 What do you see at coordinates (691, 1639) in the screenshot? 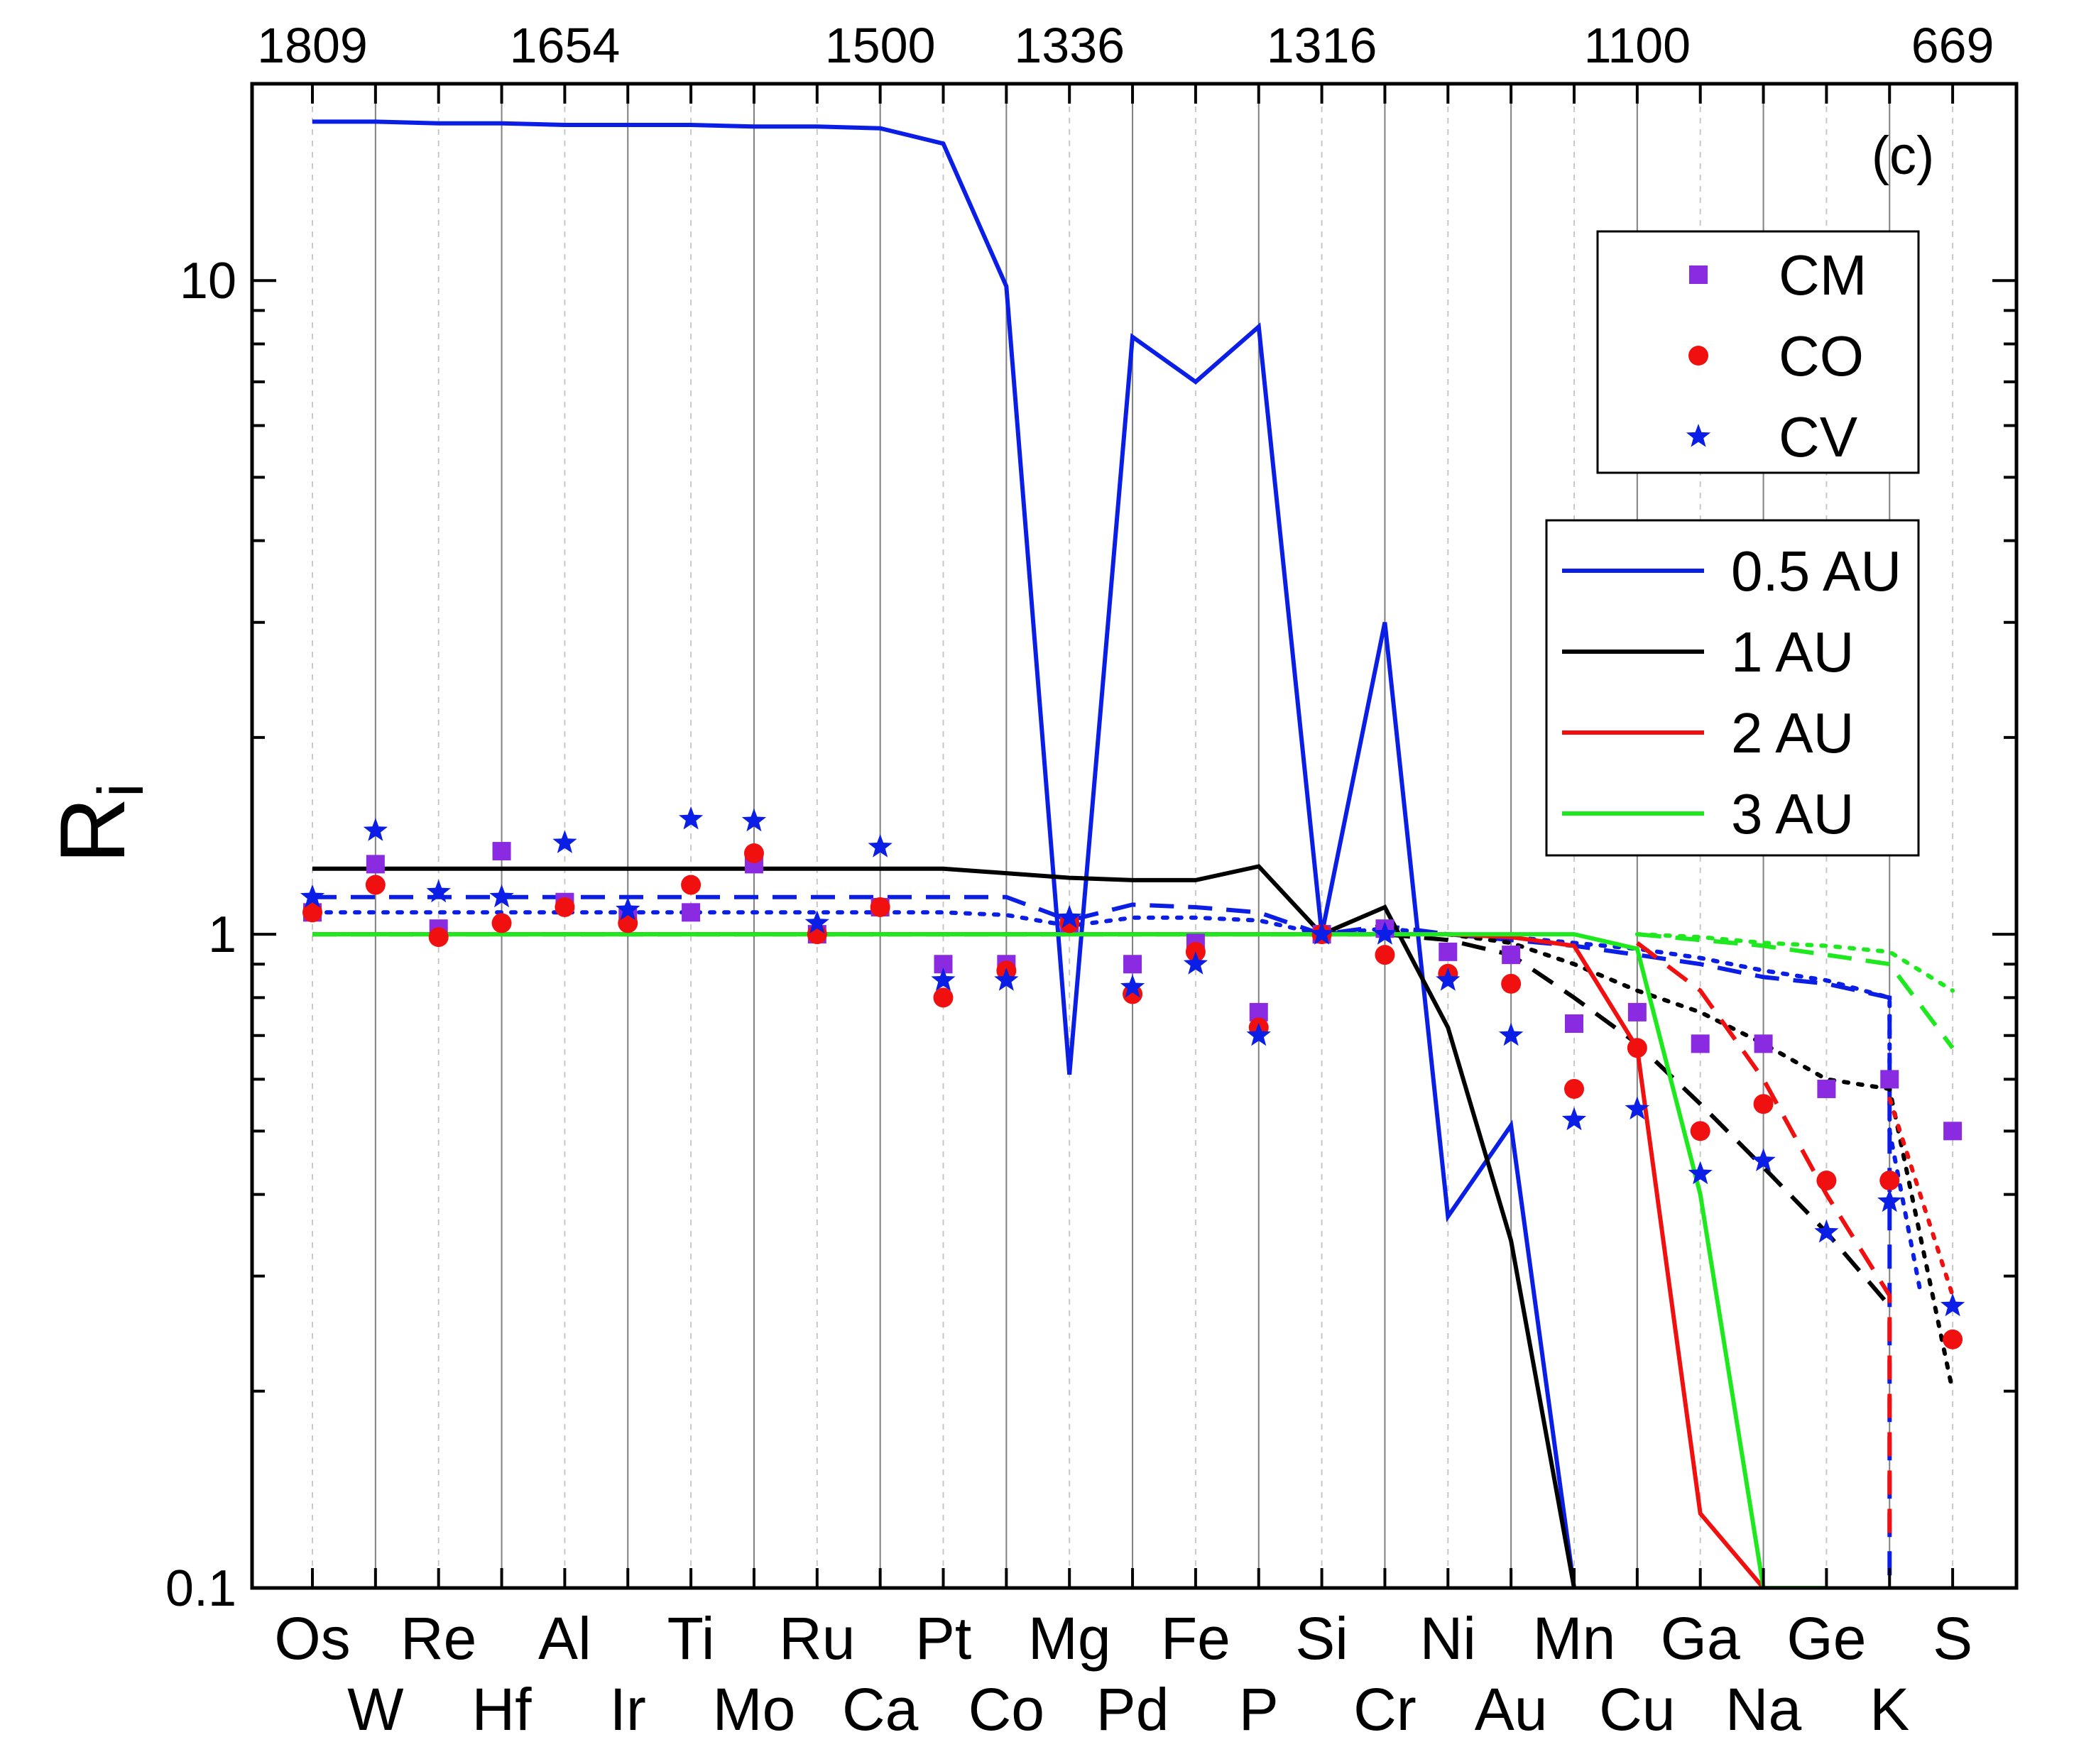
I see `x-label-ti: Ti` at bounding box center [691, 1639].